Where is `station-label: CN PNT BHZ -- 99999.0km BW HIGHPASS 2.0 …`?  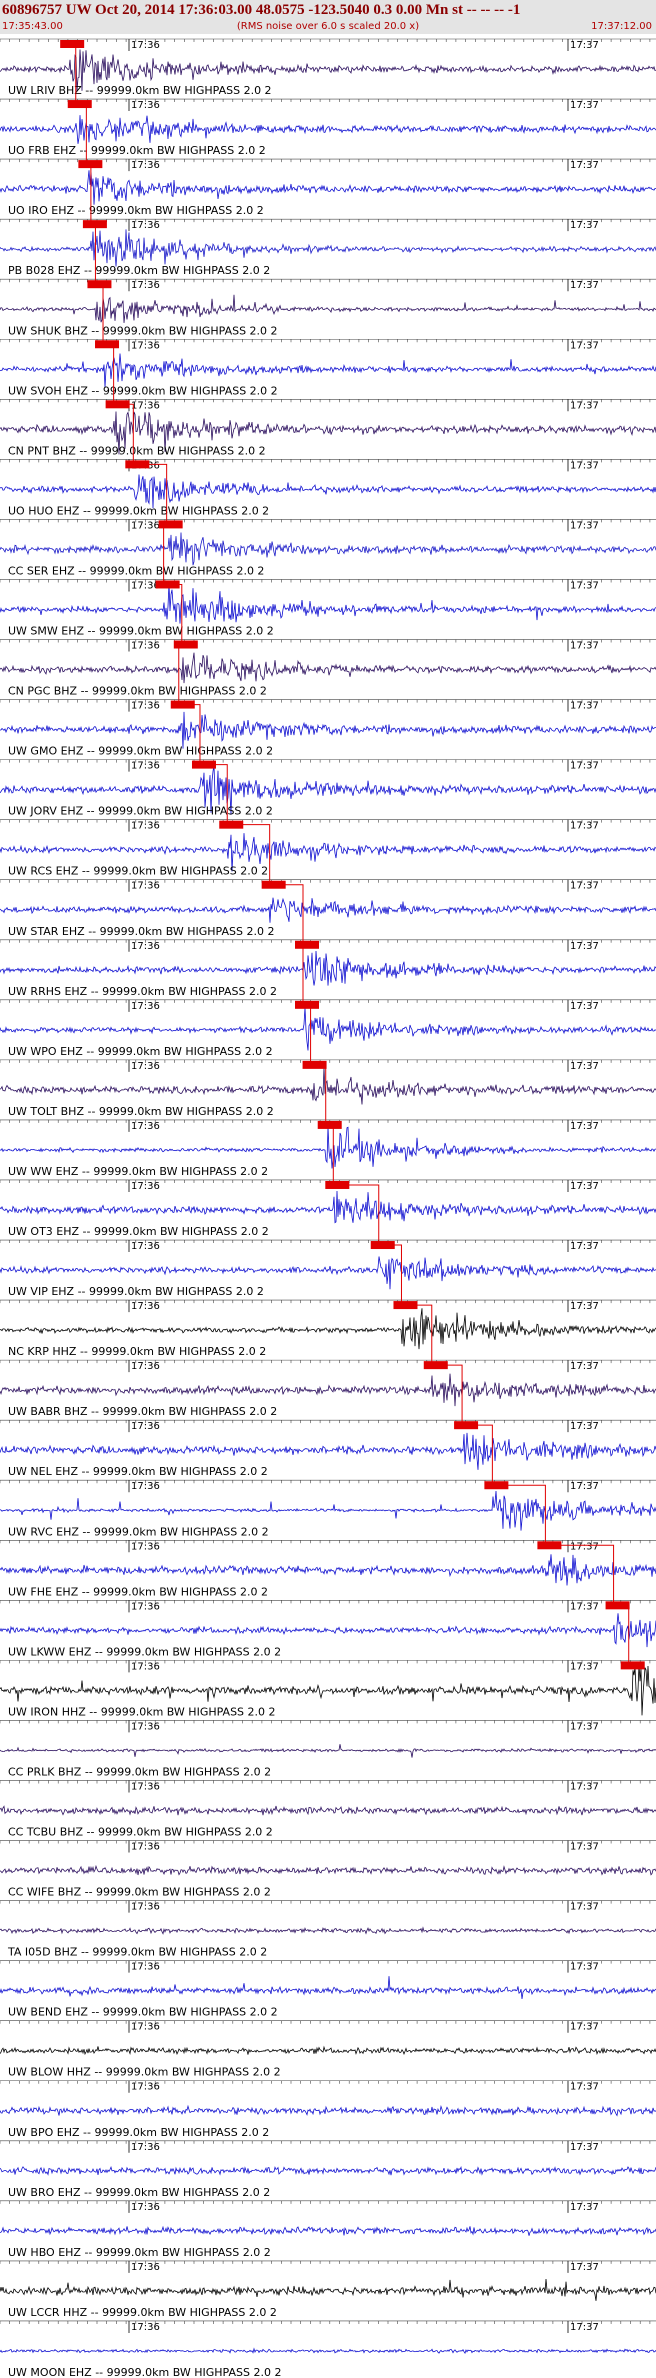
station-label: CN PNT BHZ -- 99999.0km BW HIGHPASS 2.0 … is located at coordinates (137, 450).